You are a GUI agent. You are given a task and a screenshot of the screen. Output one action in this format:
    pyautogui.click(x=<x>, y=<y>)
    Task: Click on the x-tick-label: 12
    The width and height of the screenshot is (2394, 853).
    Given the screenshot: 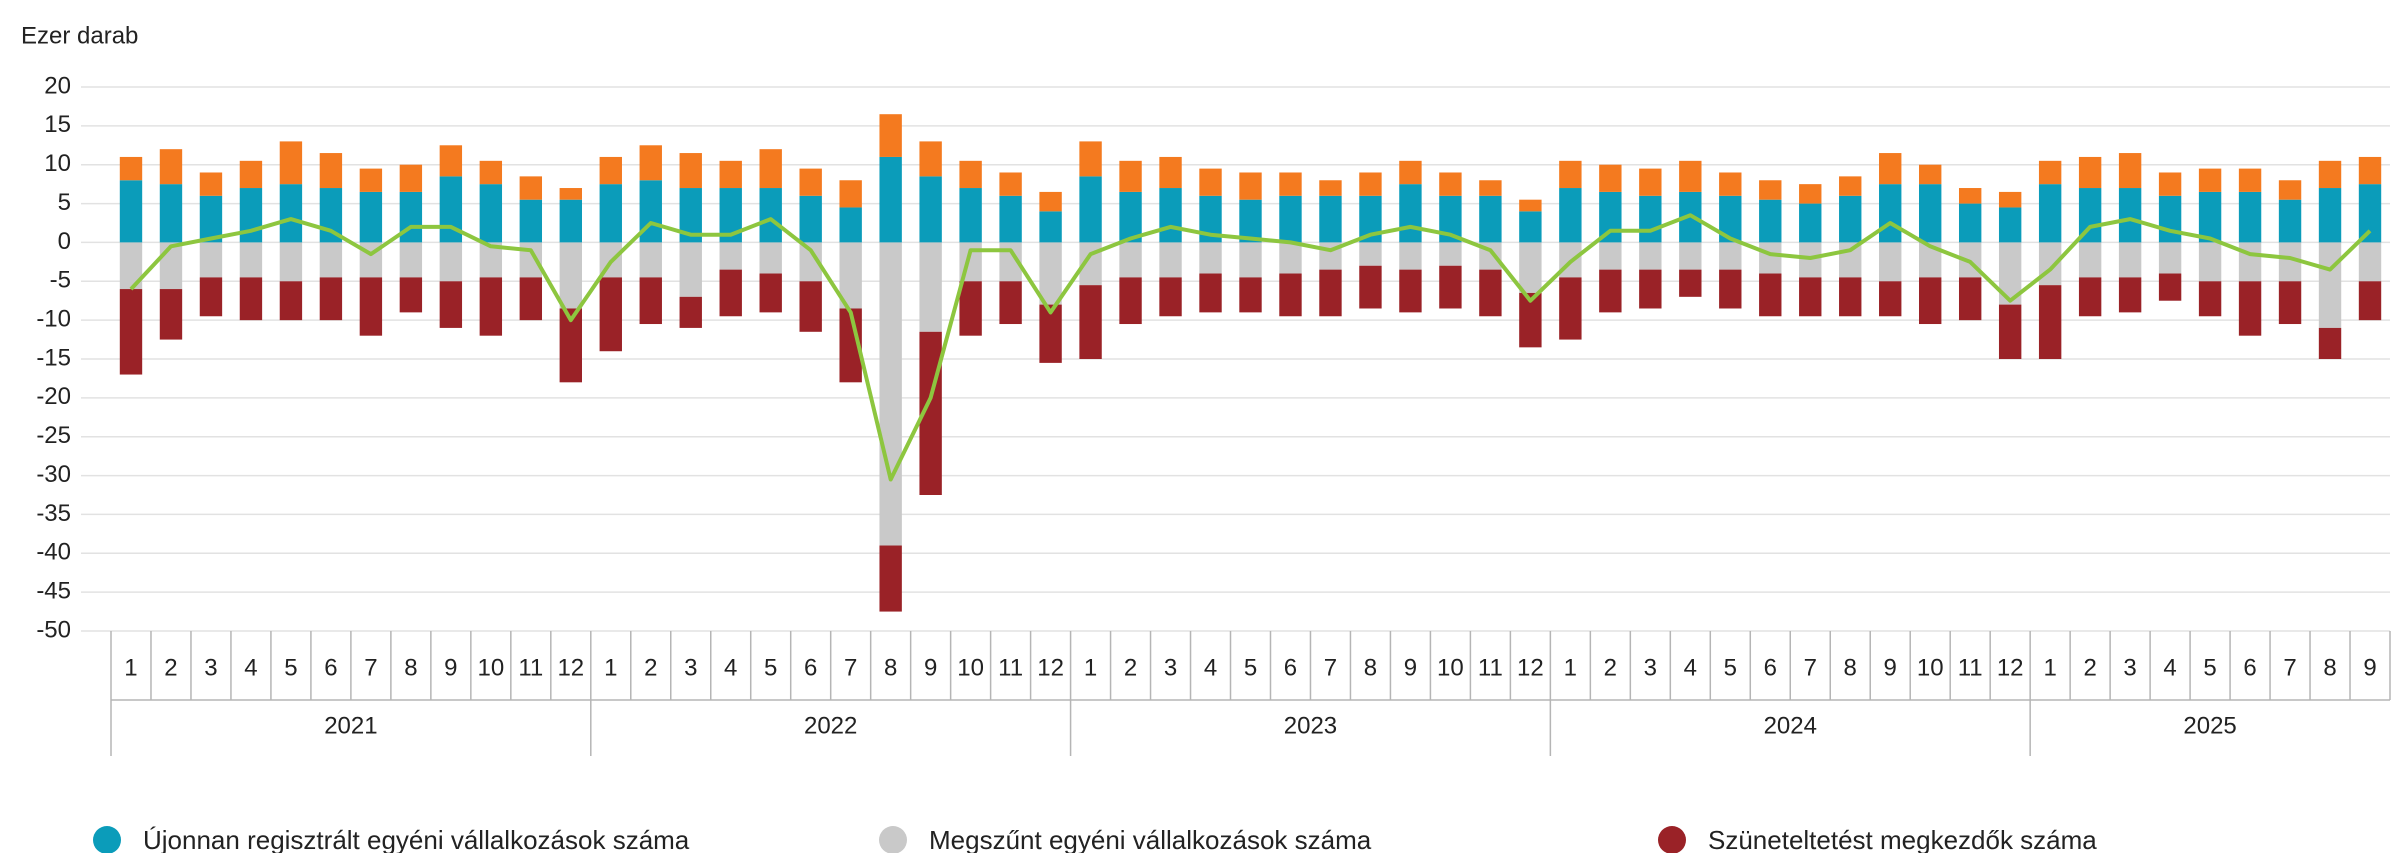 What is the action you would take?
    pyautogui.click(x=2010, y=667)
    